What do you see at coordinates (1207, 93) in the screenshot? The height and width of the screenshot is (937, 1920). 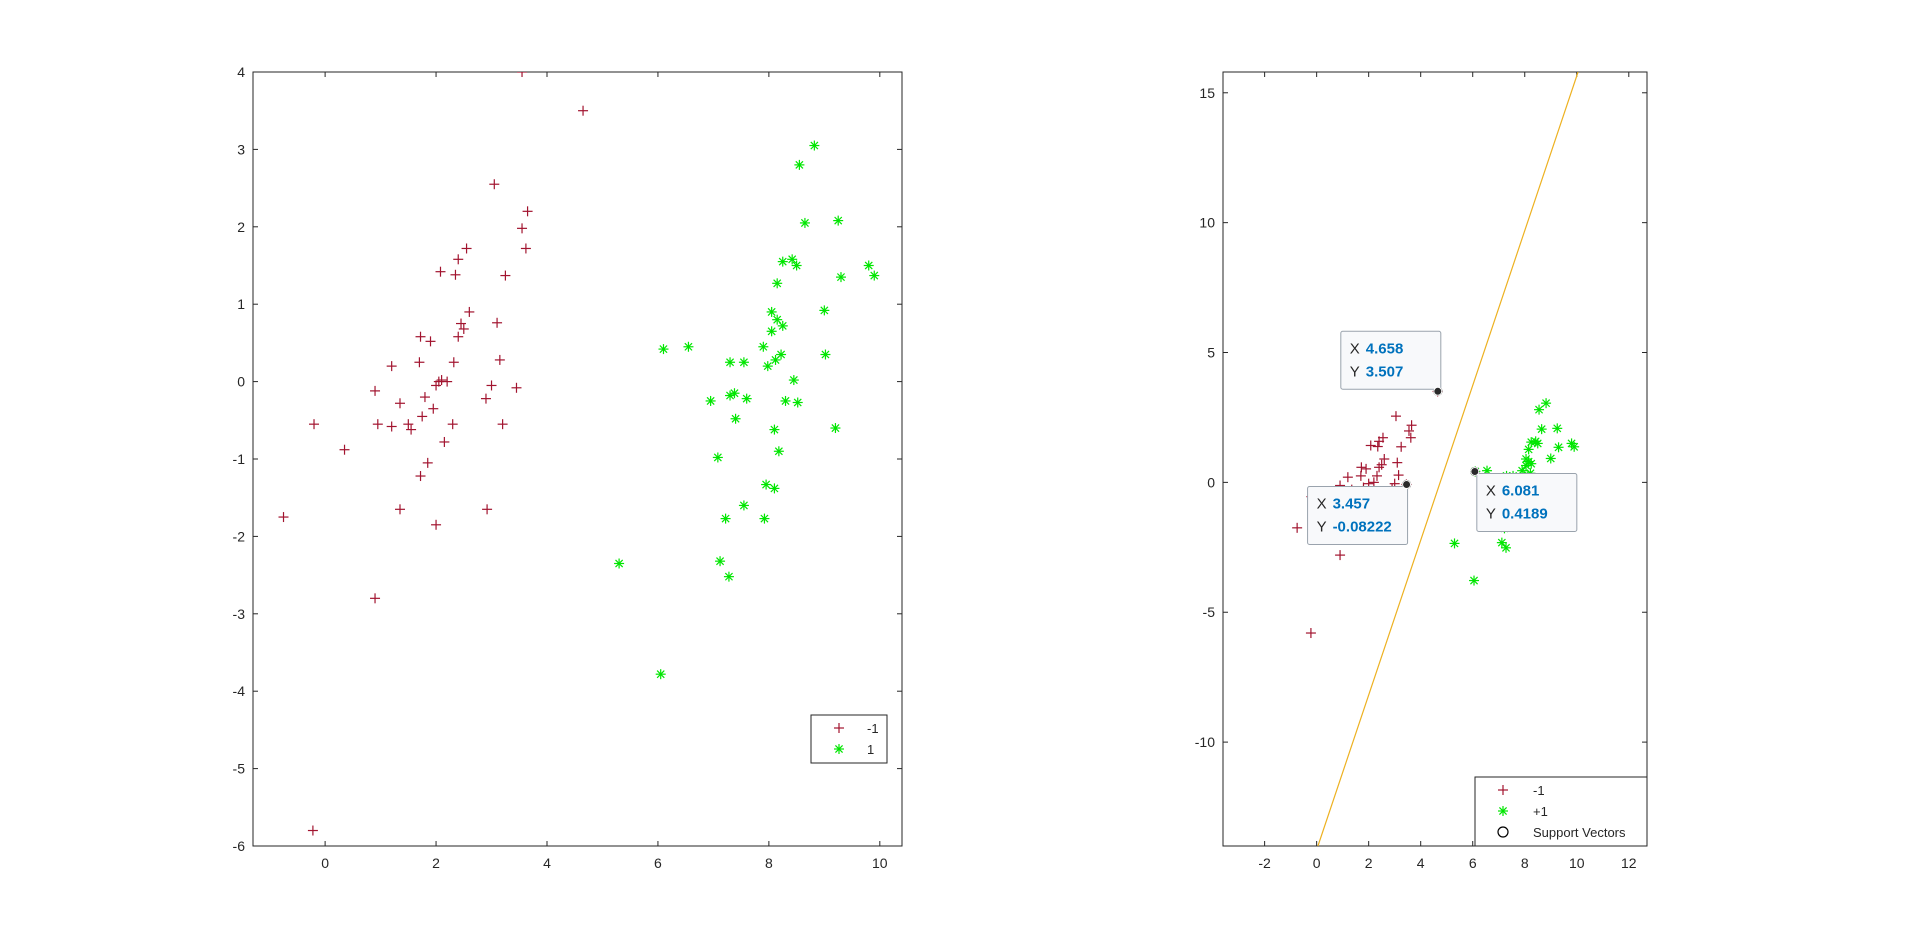 I see `y-tick-label: 15` at bounding box center [1207, 93].